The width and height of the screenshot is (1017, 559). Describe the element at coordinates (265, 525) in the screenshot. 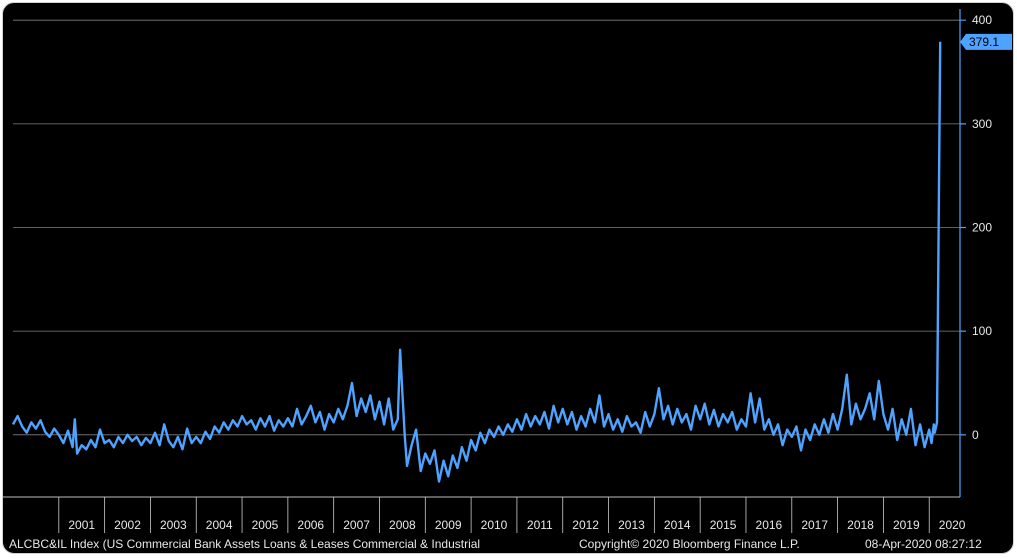

I see `x-tick-label-2005: 2005` at that location.